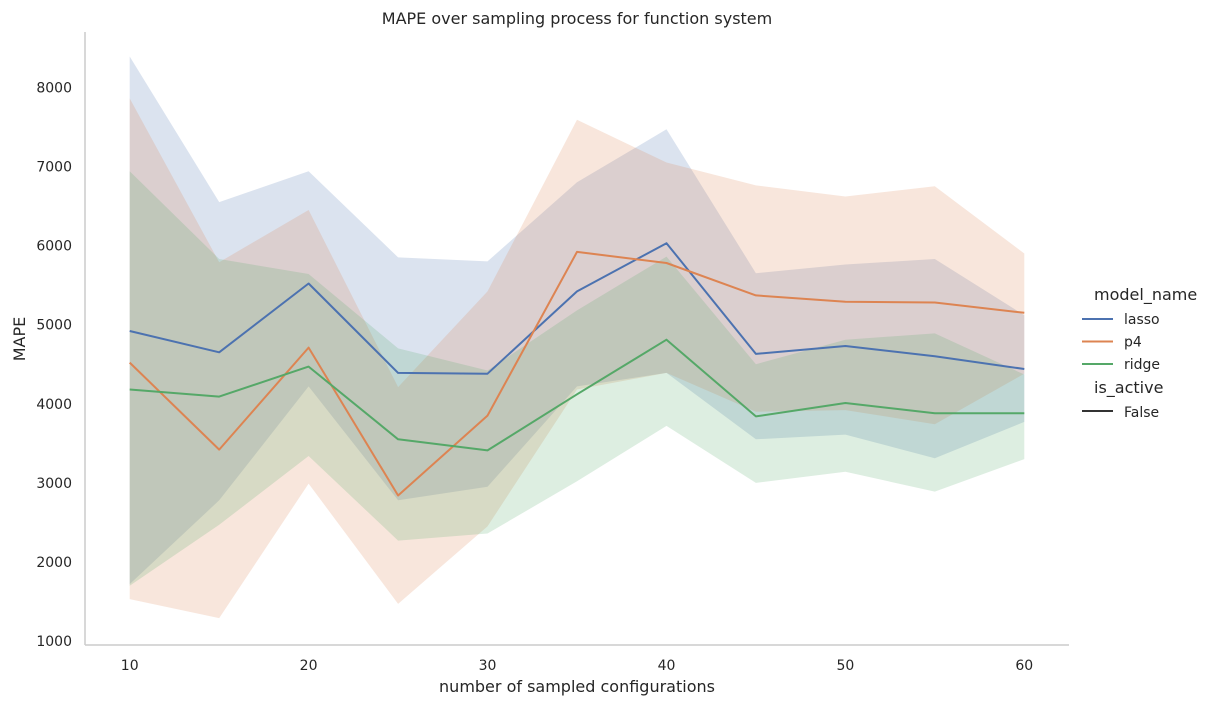 The image size is (1214, 706). Describe the element at coordinates (488, 666) in the screenshot. I see `x-tick-label: 30` at that location.